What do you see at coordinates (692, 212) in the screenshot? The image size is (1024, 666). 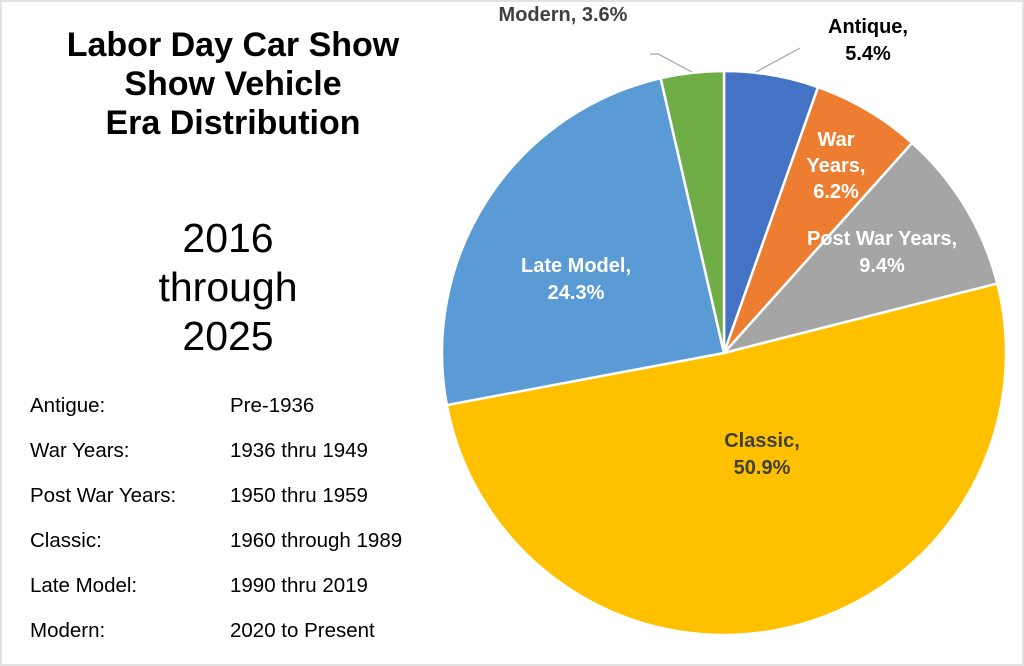 I see `pie-slice-modern` at bounding box center [692, 212].